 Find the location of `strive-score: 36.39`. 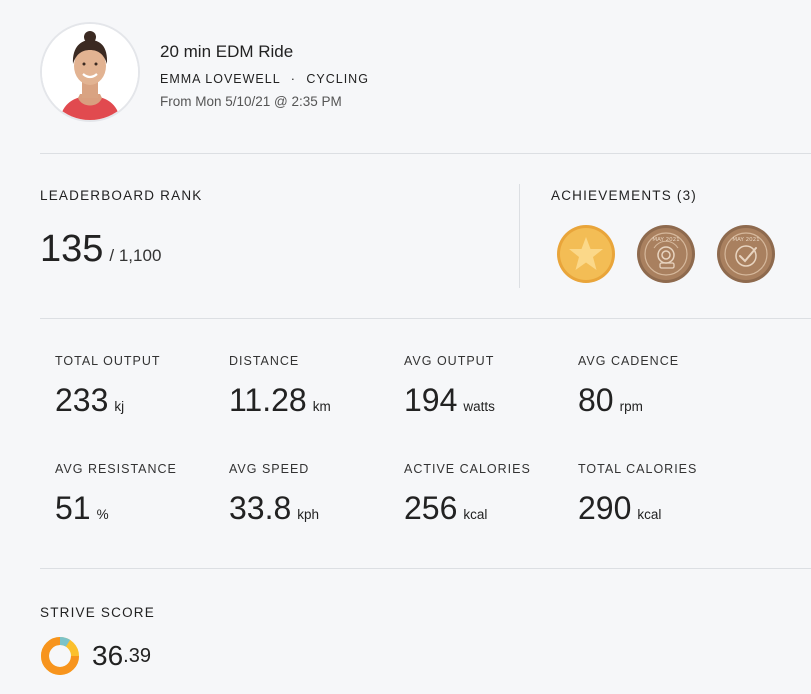

strive-score: 36.39 is located at coordinates (95, 656).